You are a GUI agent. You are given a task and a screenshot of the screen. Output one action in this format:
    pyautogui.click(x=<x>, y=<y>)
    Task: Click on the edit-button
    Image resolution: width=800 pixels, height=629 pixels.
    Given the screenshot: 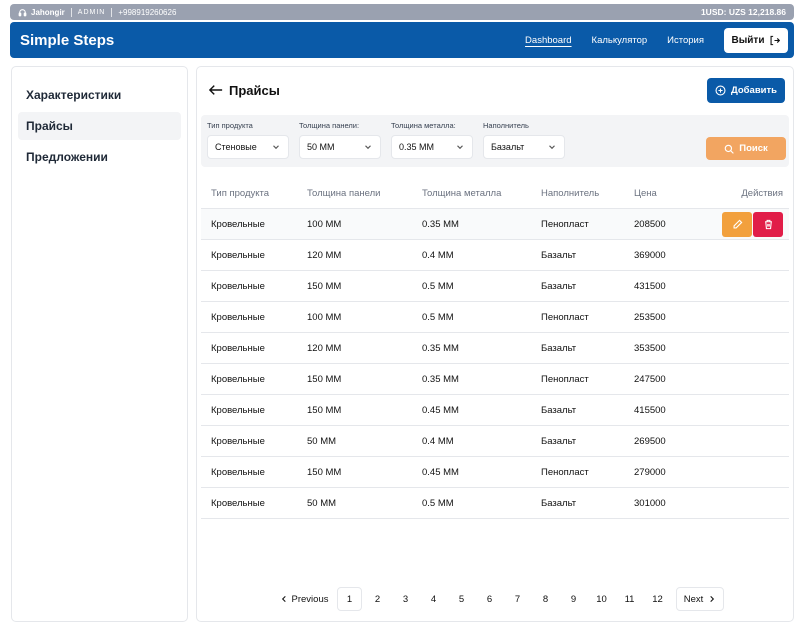 What is the action you would take?
    pyautogui.click(x=737, y=224)
    